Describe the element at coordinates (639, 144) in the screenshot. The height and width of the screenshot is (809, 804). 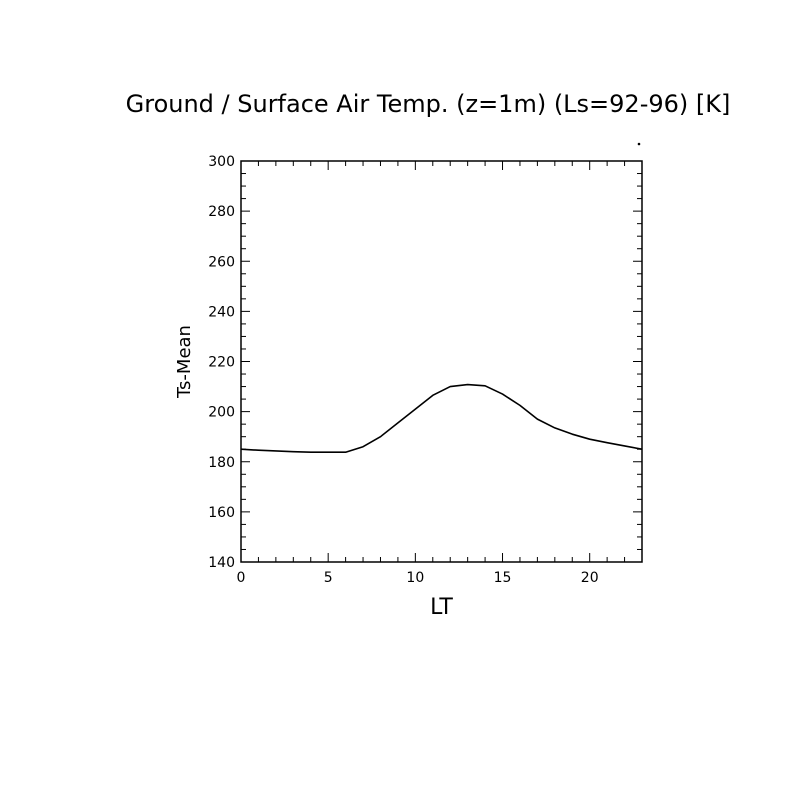
I see `marker-dot` at that location.